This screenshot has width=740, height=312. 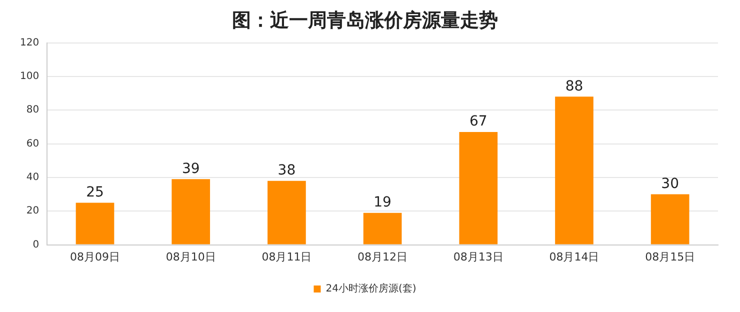 What do you see at coordinates (478, 257) in the screenshot?
I see `x-tick-label: 08月13日` at bounding box center [478, 257].